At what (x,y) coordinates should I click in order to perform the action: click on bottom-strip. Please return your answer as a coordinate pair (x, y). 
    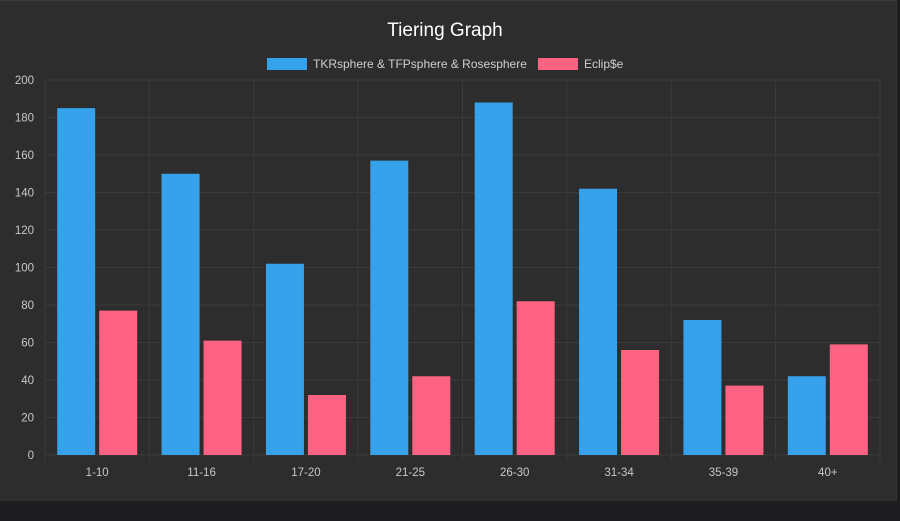
    Looking at the image, I should click on (450, 511).